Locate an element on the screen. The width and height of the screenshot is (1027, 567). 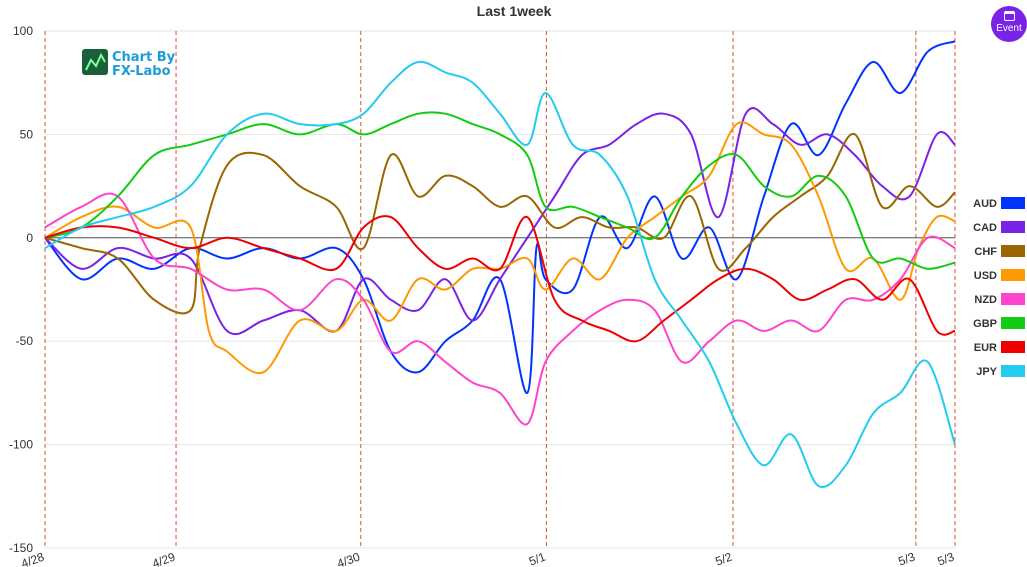
x-tick-label: 4/29 is located at coordinates (163, 558).